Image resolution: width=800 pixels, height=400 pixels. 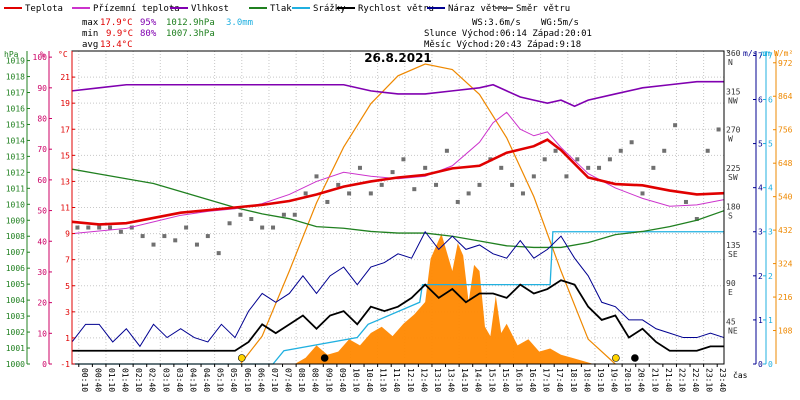 What do you see at coordinates (42, 149) in the screenshot?
I see `pct-tick-label: 70` at bounding box center [42, 149].